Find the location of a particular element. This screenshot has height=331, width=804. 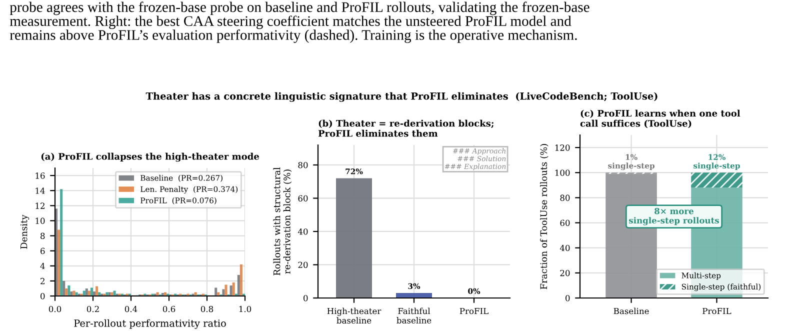

y-tick-label: 12 is located at coordinates (40, 205).